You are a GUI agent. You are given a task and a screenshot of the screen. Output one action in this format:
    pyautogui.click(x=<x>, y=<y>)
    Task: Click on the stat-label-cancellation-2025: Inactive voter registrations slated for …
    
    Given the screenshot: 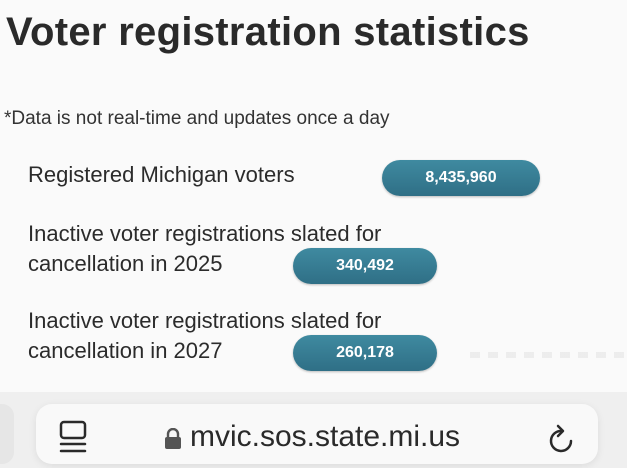 What is the action you would take?
    pyautogui.click(x=204, y=249)
    